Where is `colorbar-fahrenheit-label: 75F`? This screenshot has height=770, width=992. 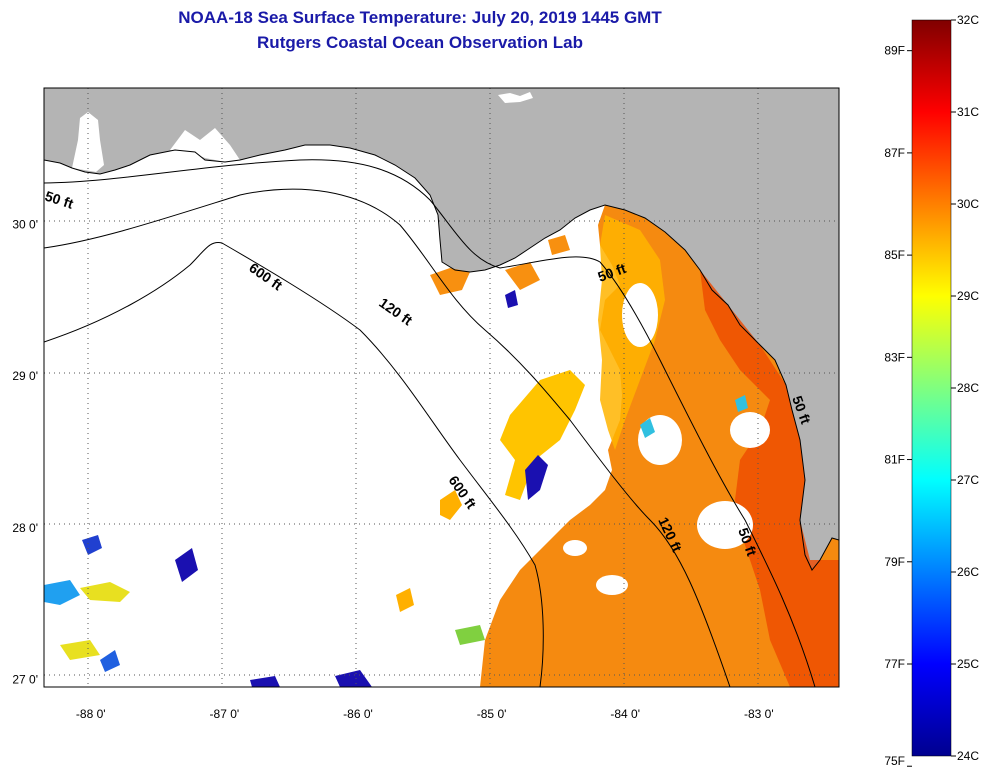
colorbar-fahrenheit-label: 75F is located at coordinates (894, 761).